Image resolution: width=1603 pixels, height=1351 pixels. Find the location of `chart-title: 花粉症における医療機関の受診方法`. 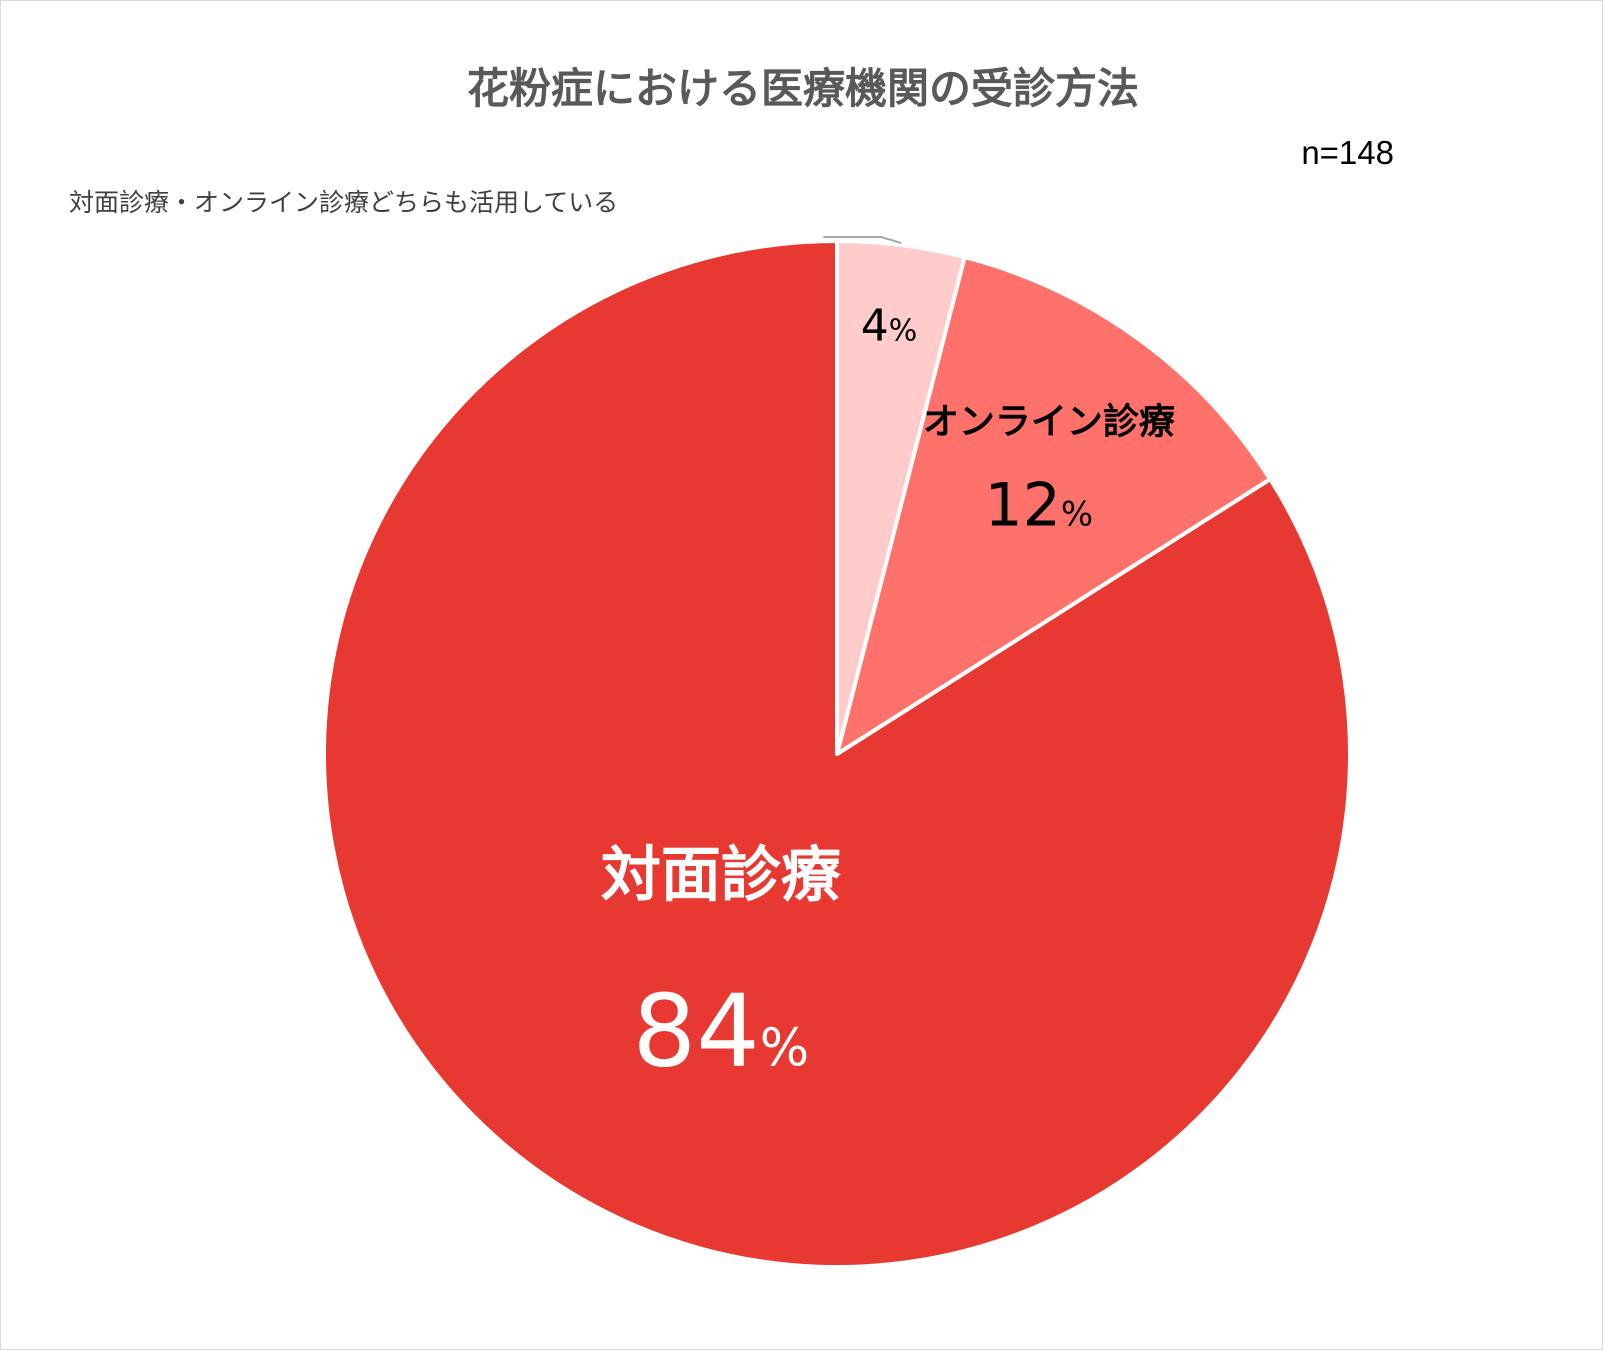

chart-title: 花粉症における医療機関の受診方法 is located at coordinates (803, 88).